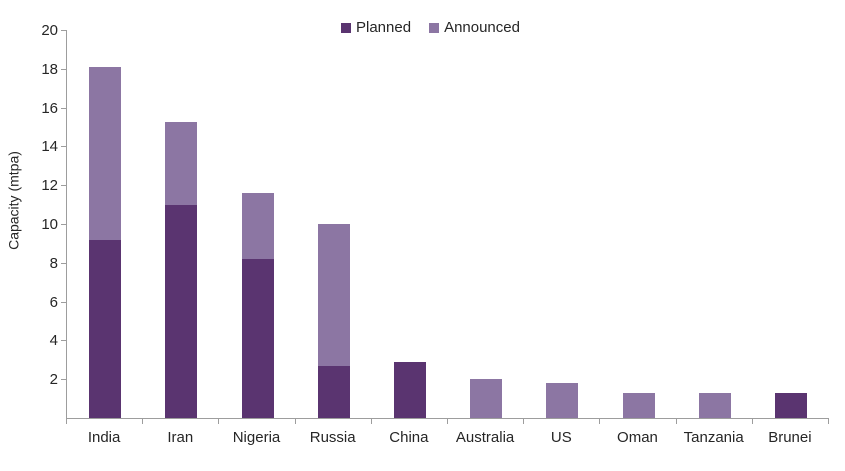 Image resolution: width=845 pixels, height=471 pixels. I want to click on y-tick-label: 4, so click(53, 341).